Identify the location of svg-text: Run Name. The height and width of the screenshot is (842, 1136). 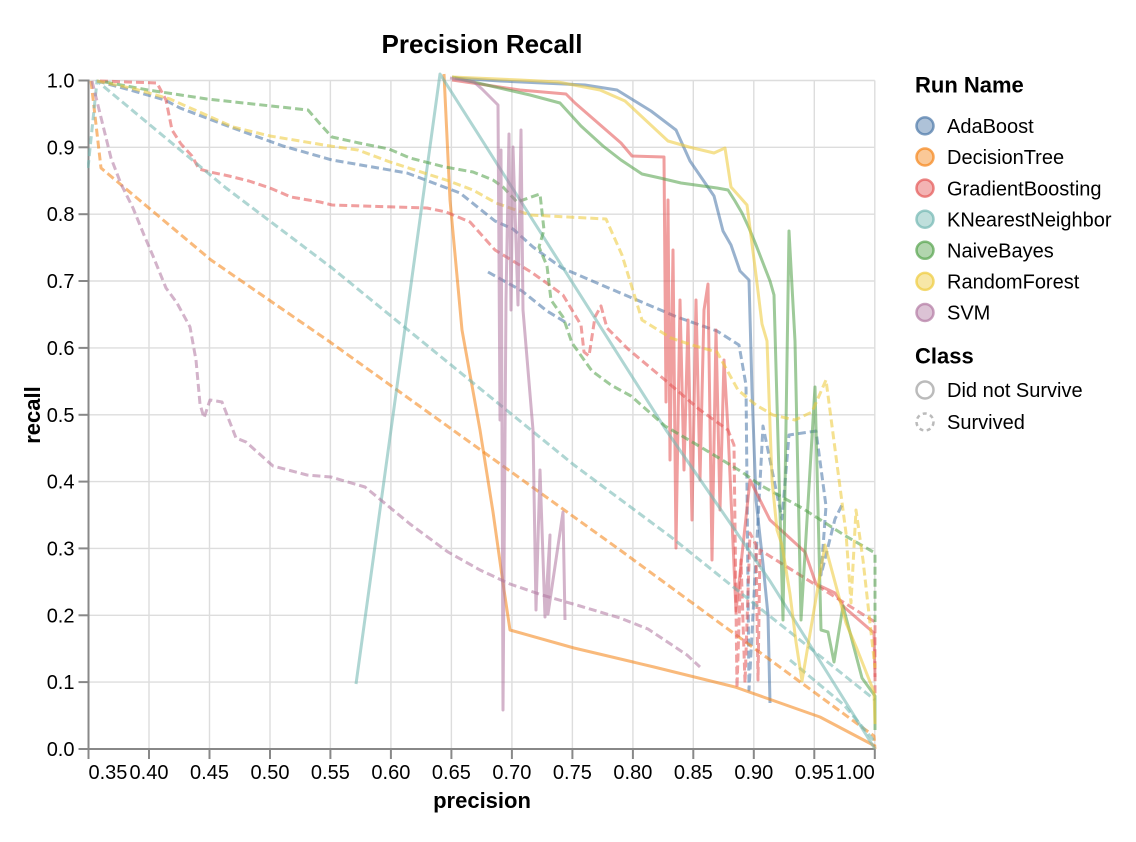
(969, 85).